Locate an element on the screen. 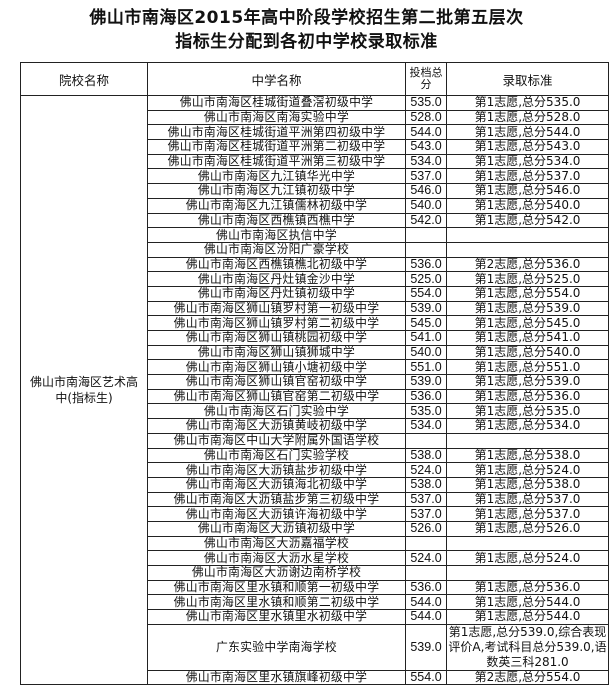  standard-cell: 第1志愿,总分536.0 is located at coordinates (527, 587).